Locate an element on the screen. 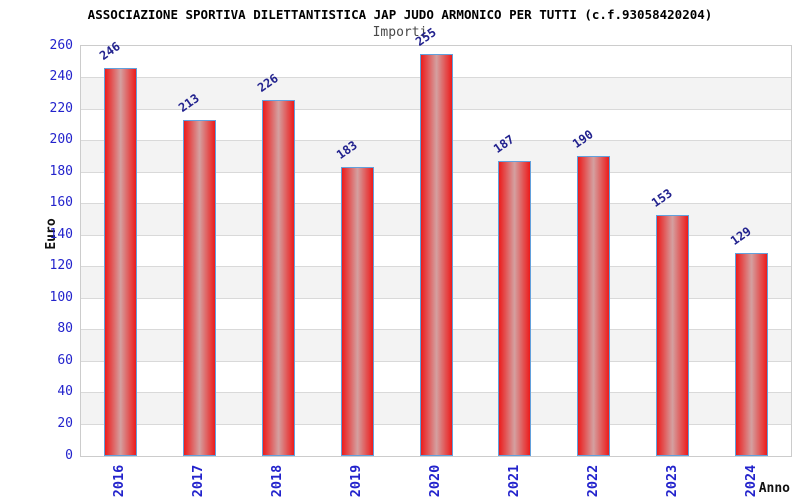  y-tick-label: 260 is located at coordinates (61, 45).